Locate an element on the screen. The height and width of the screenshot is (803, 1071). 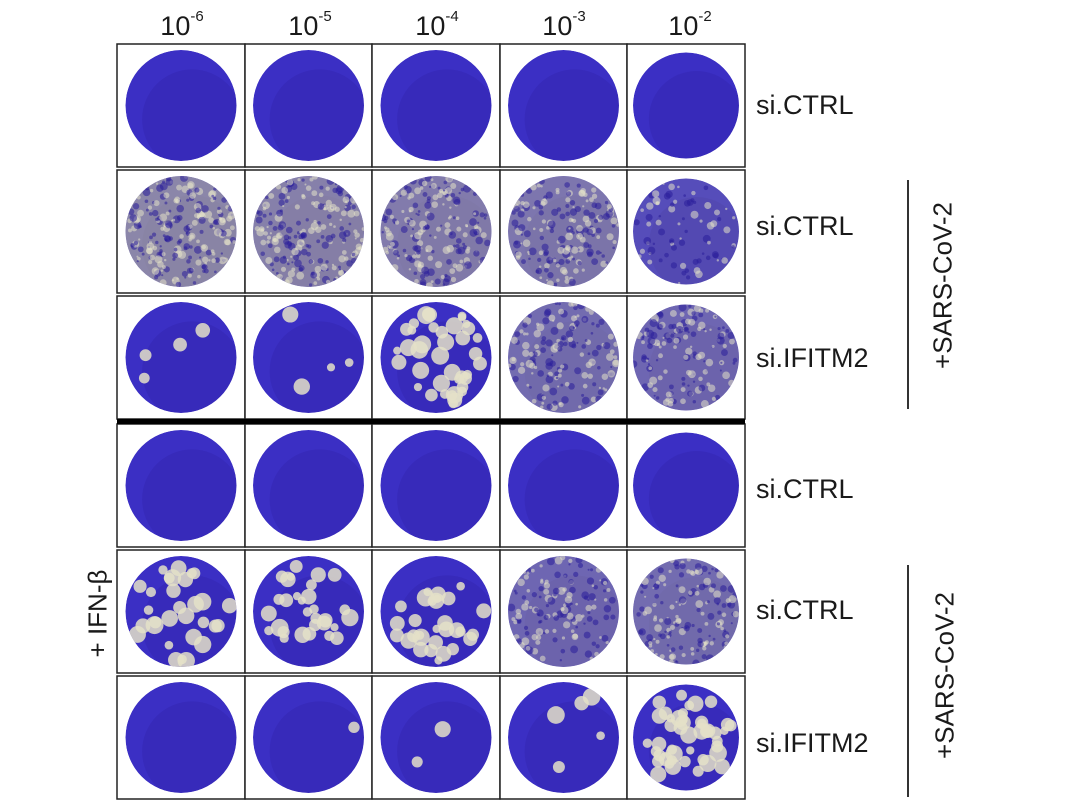
panel-divider is located at coordinates (431, 421).